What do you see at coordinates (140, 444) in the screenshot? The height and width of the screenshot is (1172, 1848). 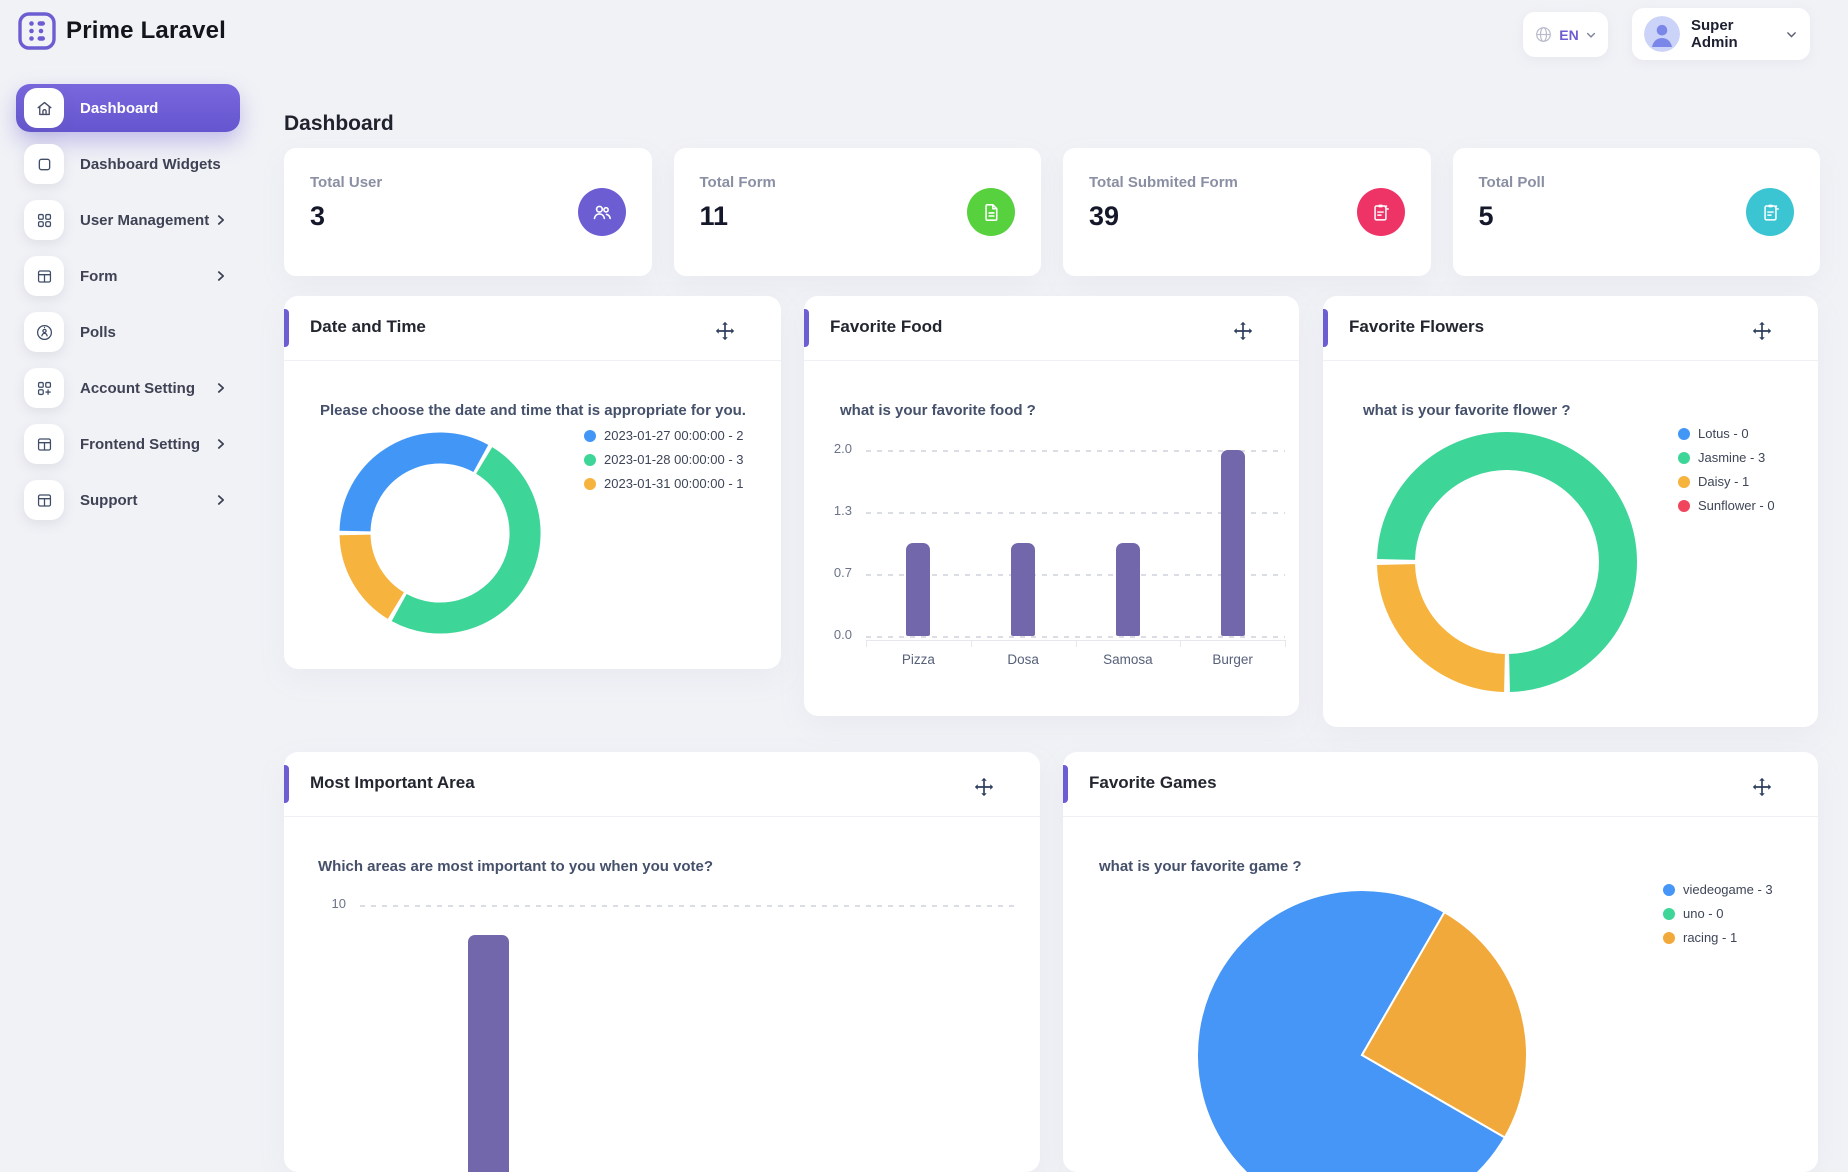 I see `sidebar-item-label: Frontend Setting` at bounding box center [140, 444].